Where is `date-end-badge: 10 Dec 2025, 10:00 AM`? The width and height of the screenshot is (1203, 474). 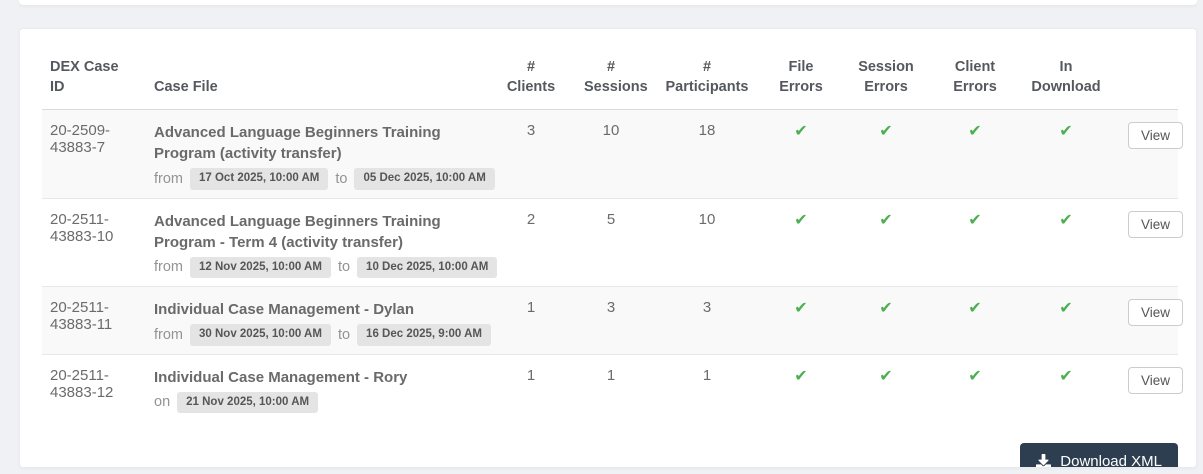
date-end-badge: 10 Dec 2025, 10:00 AM is located at coordinates (427, 267).